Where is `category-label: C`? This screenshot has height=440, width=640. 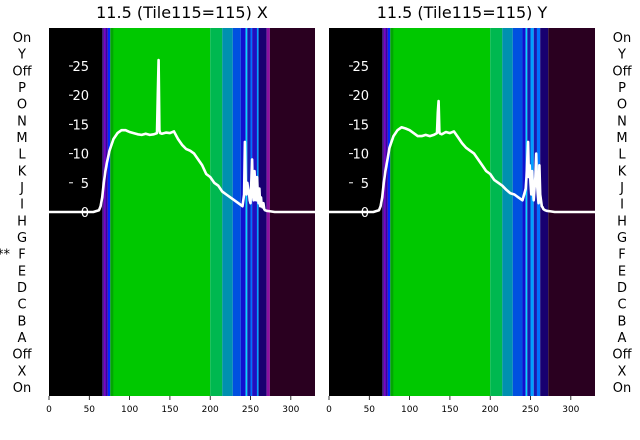
category-label: C is located at coordinates (621, 305).